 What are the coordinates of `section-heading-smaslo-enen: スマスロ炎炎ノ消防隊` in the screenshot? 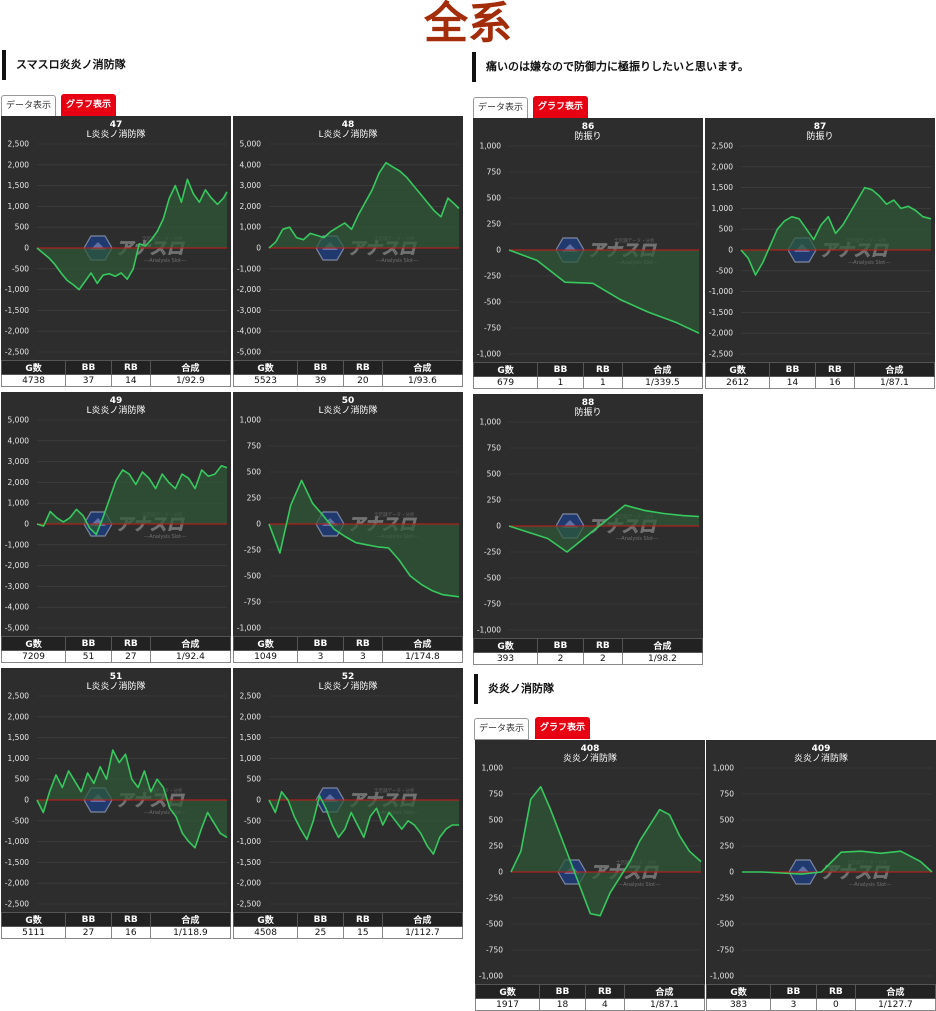 It's located at (64, 65).